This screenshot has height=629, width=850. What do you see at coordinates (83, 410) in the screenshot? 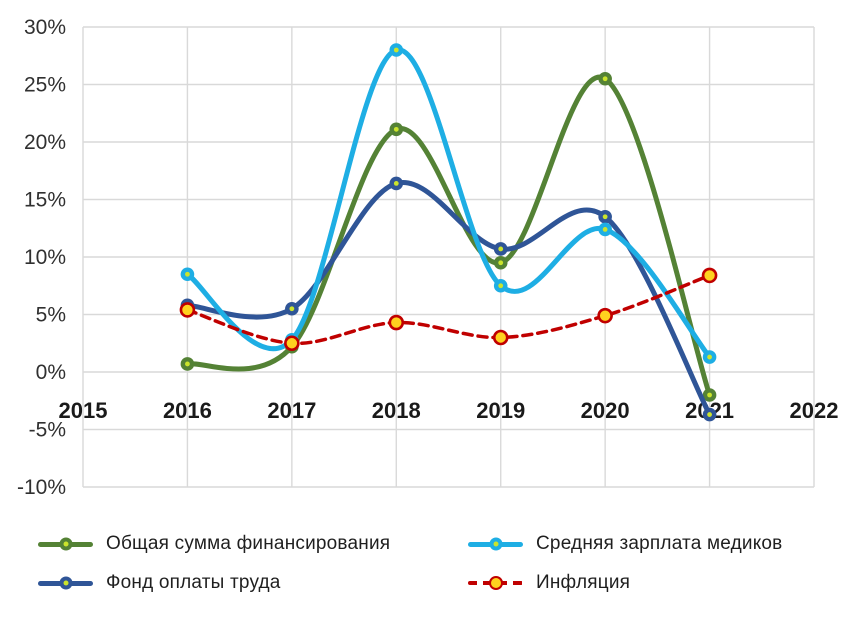
I see `x-axis-tick-label: 2015` at bounding box center [83, 410].